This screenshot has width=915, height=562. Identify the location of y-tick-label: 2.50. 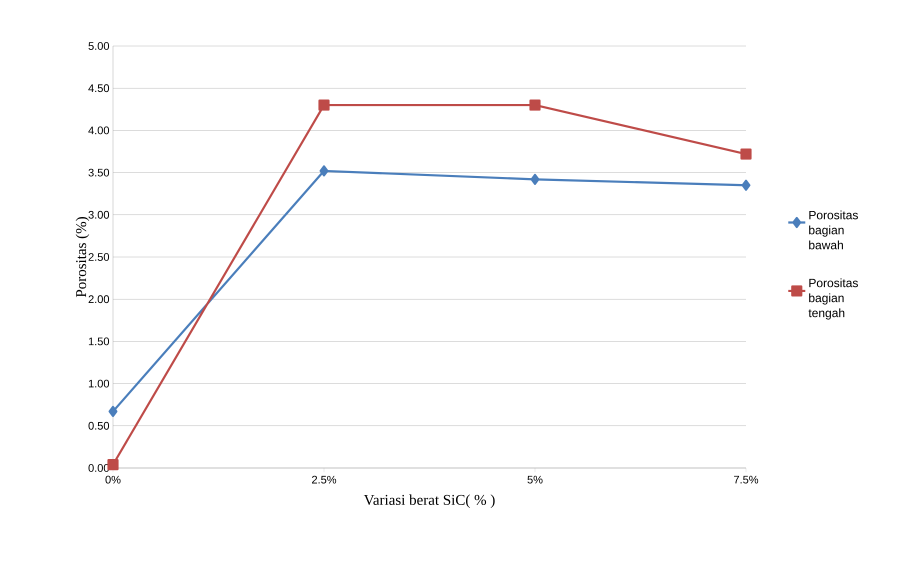
(99, 257).